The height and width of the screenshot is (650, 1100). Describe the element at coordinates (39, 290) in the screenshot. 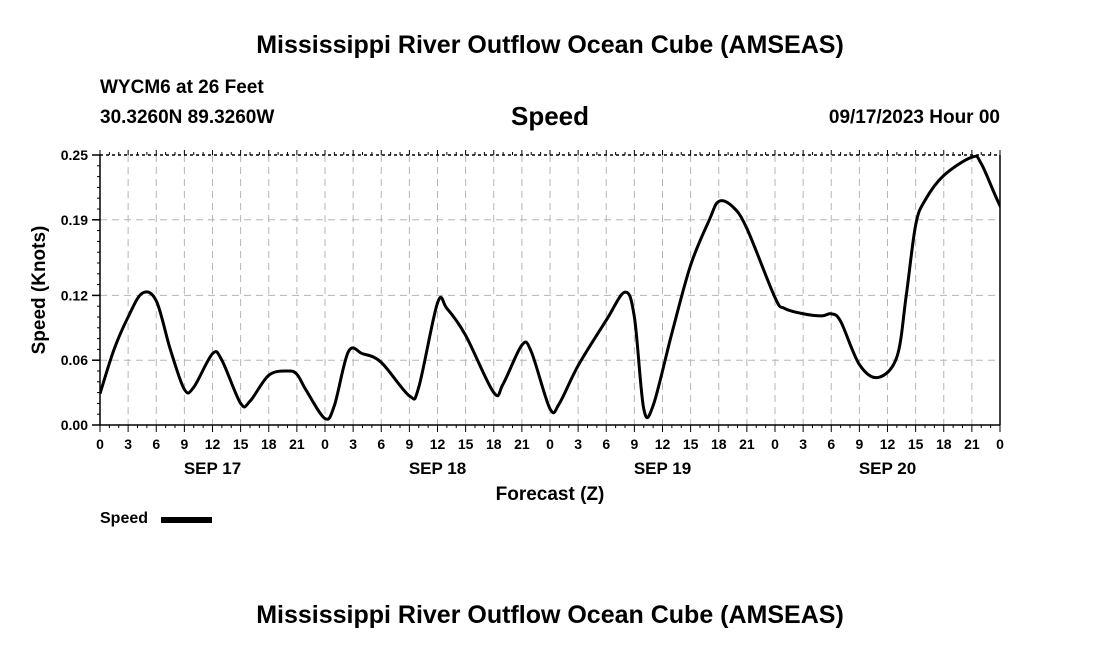

I see `y-axis-label: Speed (Knots)` at that location.